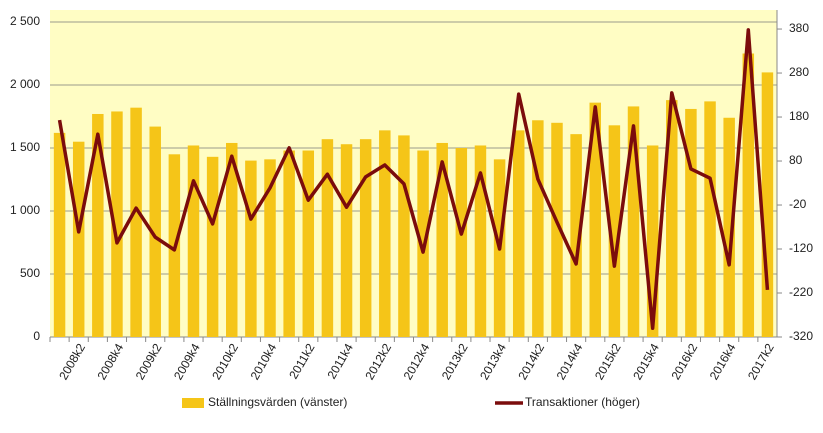 This screenshot has height=433, width=823. I want to click on y-tick-label: 0, so click(36, 336).